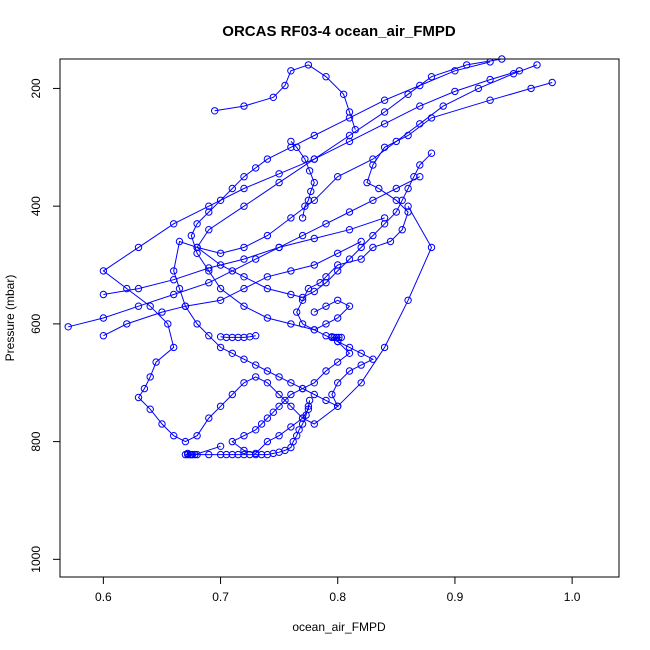  Describe the element at coordinates (338, 590) in the screenshot. I see `x-axis: 0.6 0.7 0.8 0.9 1.0` at that location.